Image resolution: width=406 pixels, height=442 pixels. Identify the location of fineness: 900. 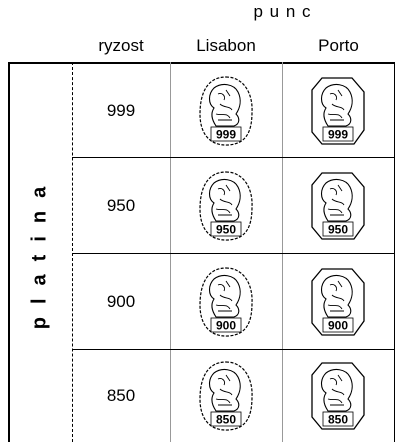
(121, 301).